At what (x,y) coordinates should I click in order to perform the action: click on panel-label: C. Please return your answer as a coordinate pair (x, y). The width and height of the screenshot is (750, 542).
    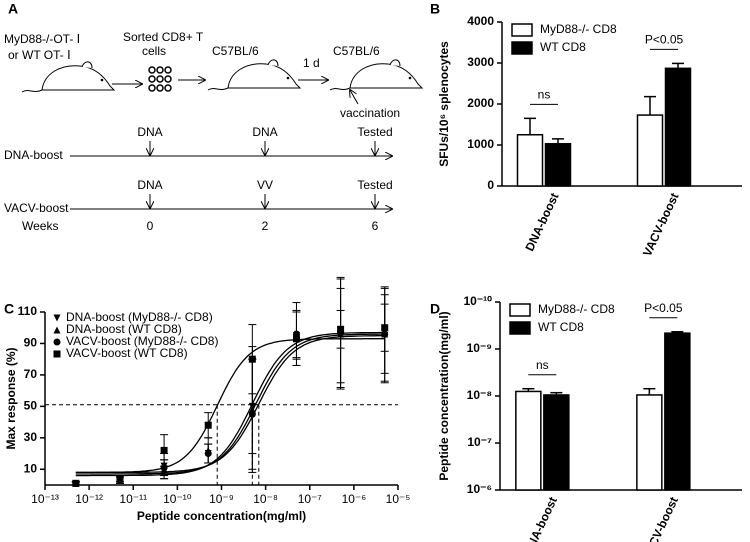
    Looking at the image, I should click on (9, 309).